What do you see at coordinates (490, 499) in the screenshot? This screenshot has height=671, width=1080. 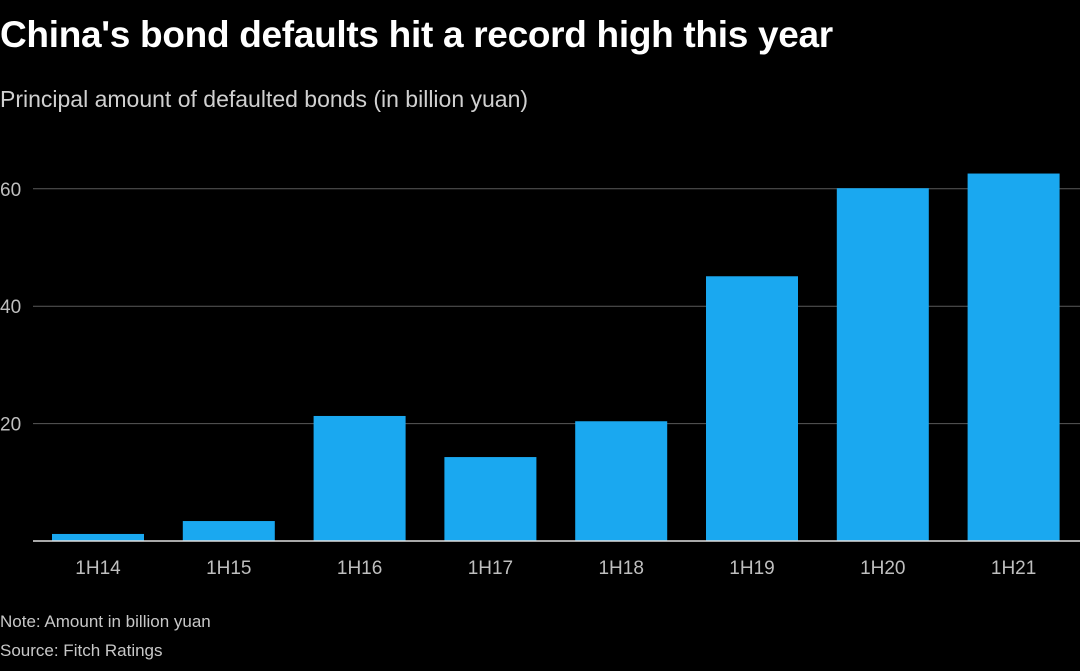 I see `bar-1H17` at bounding box center [490, 499].